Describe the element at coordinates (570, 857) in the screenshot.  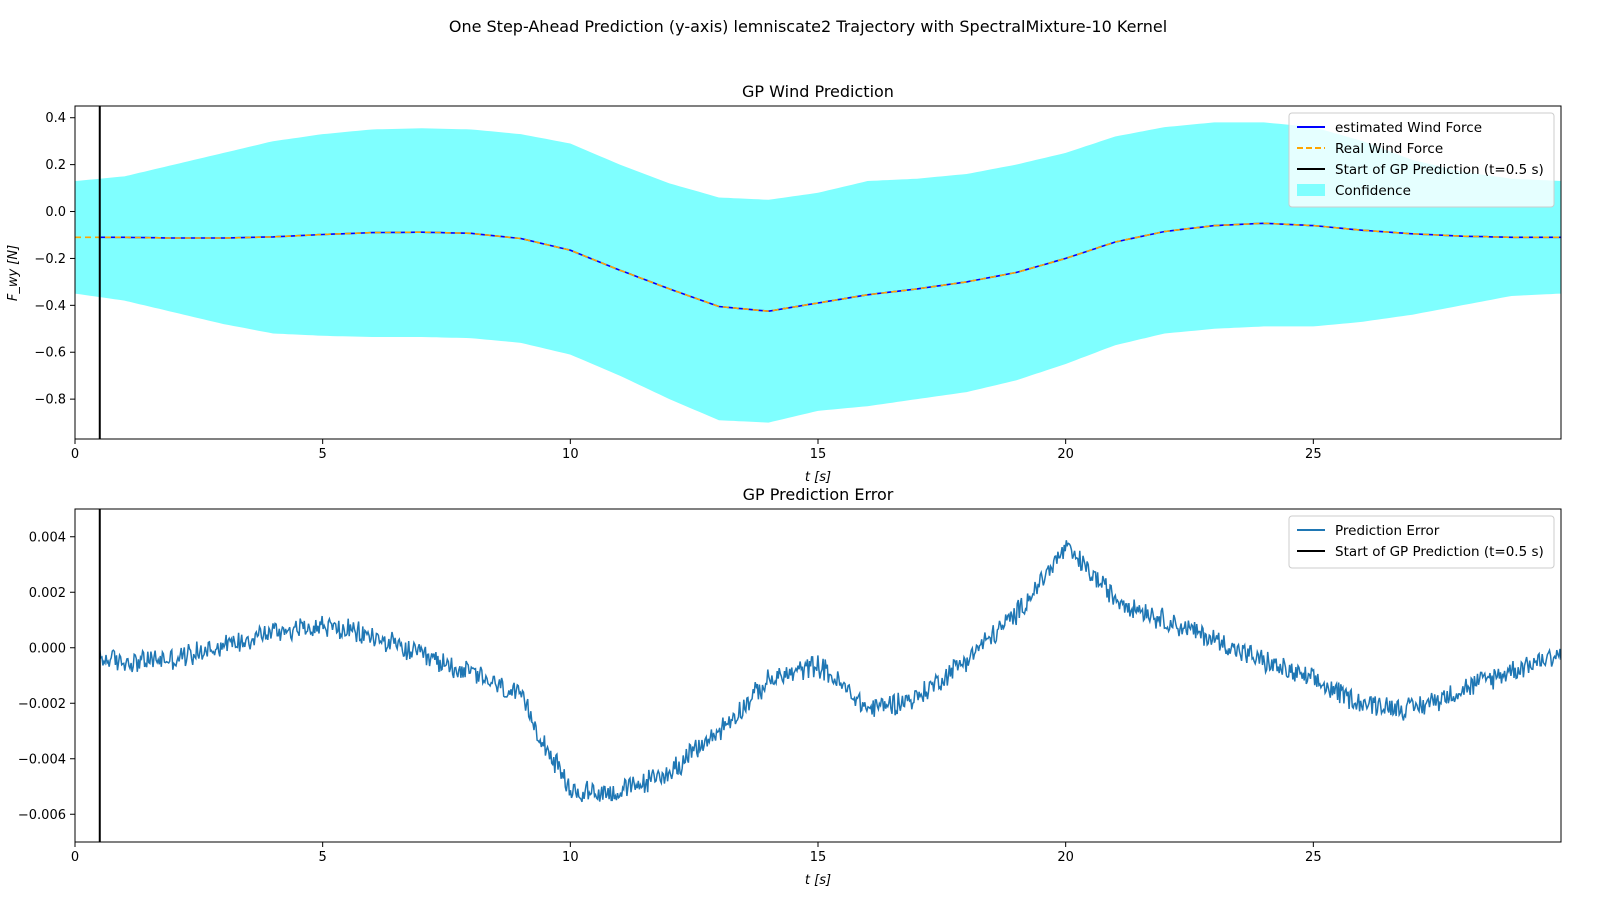
I see `prediction-error-xtick-label: 10` at that location.